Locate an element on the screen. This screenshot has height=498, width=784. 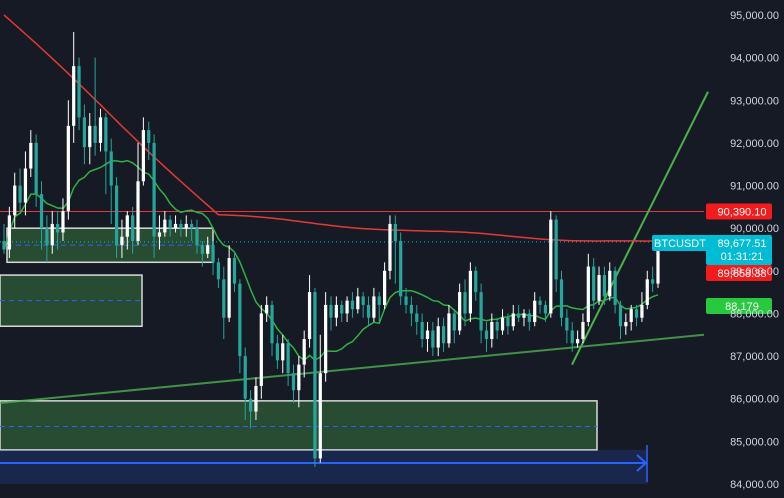
ma-slow-price-tag: 89,658.38 is located at coordinates (739, 273).